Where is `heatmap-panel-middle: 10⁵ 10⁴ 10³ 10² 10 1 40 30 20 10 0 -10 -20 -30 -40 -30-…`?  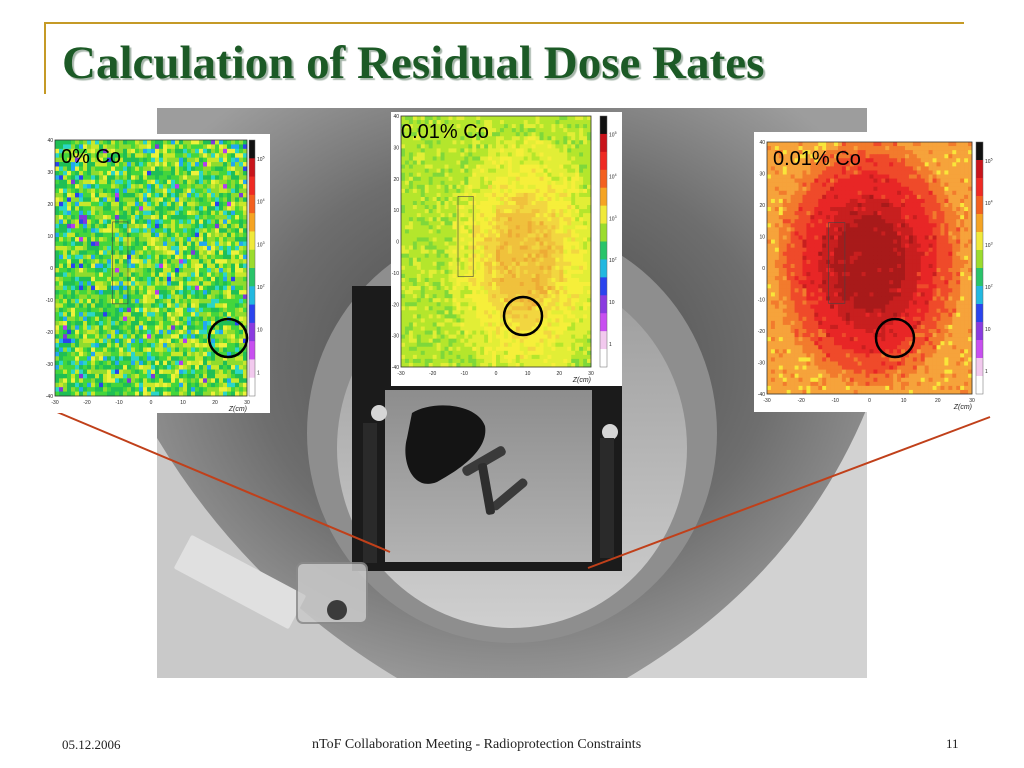 heatmap-panel-middle: 10⁵ 10⁴ 10³ 10² 10 1 40 30 20 10 0 -10 -20 -30 -40 -30-… is located at coordinates (506, 249).